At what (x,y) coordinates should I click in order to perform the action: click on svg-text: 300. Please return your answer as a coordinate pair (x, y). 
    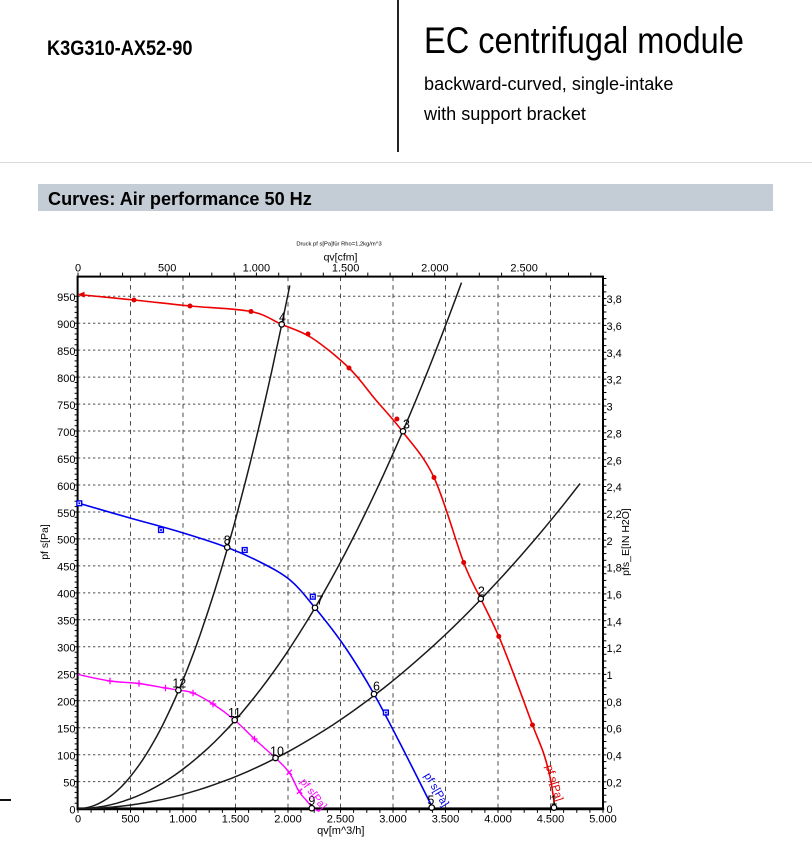
    Looking at the image, I should click on (66, 649).